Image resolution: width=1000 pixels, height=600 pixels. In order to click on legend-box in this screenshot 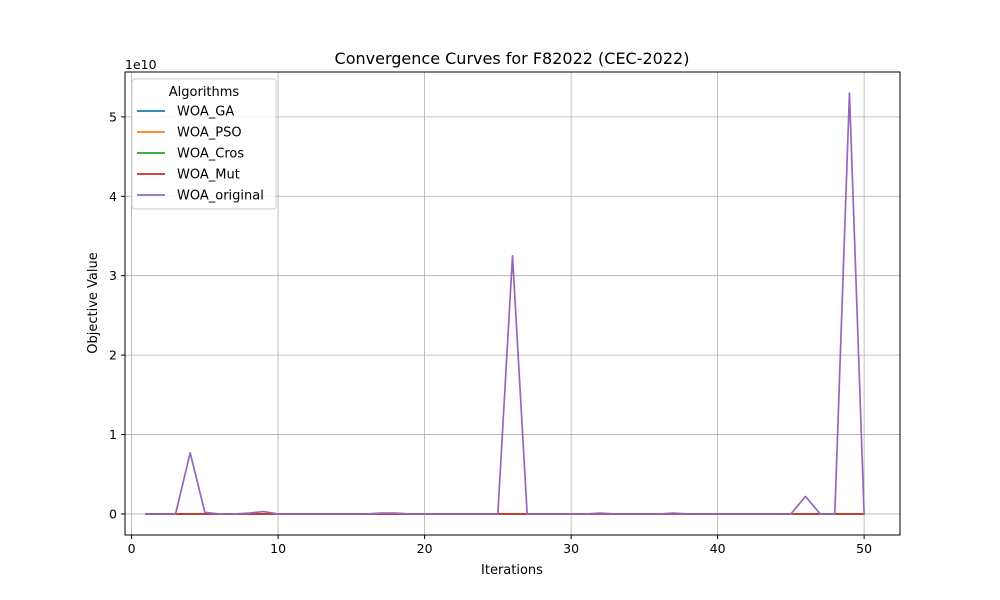, I will do `click(204, 144)`.